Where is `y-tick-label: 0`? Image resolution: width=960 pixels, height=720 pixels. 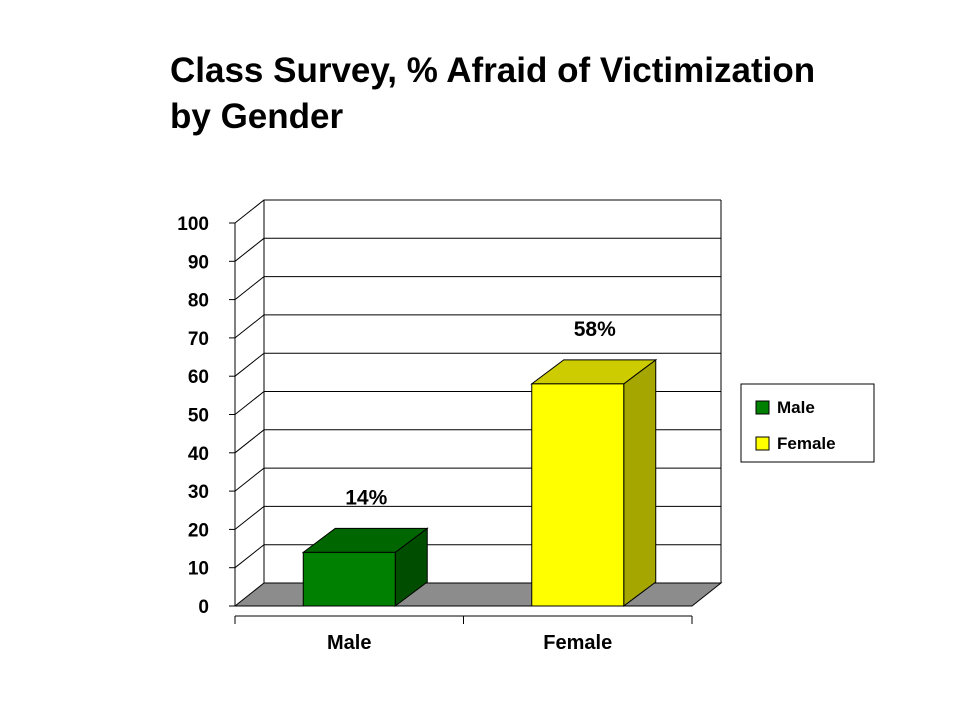
y-tick-label: 0 is located at coordinates (203, 607).